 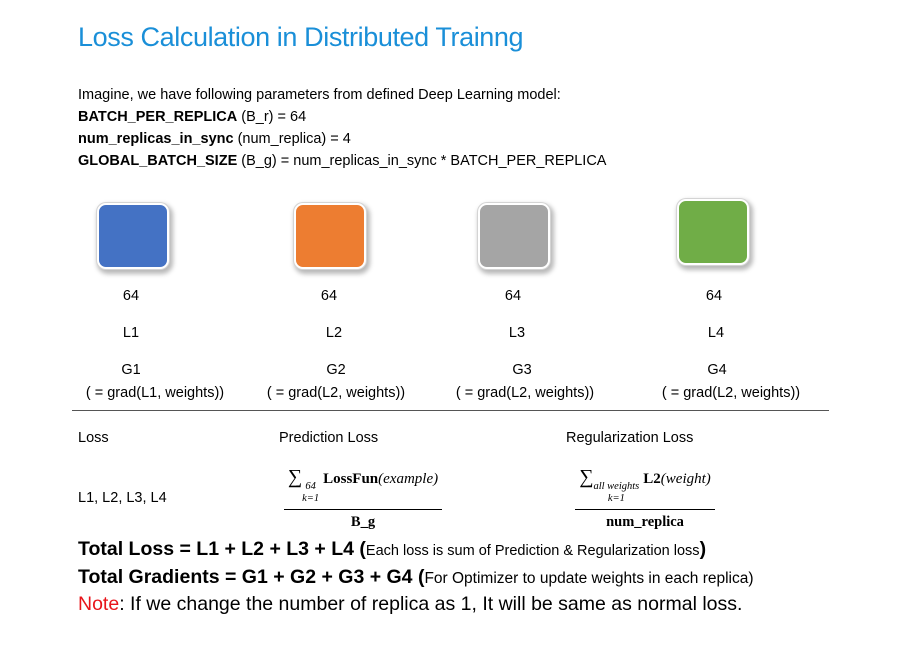 I want to click on replica-2-grad: G2, so click(x=336, y=370).